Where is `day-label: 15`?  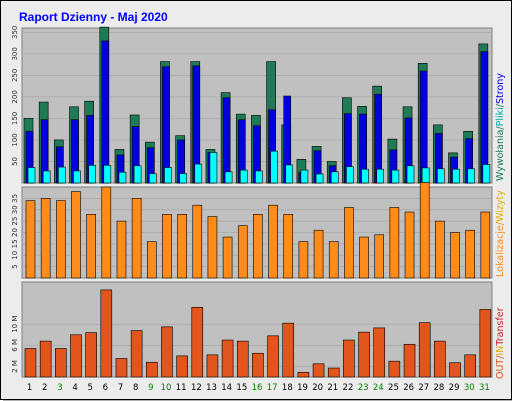 day-label: 15 is located at coordinates (241, 388).